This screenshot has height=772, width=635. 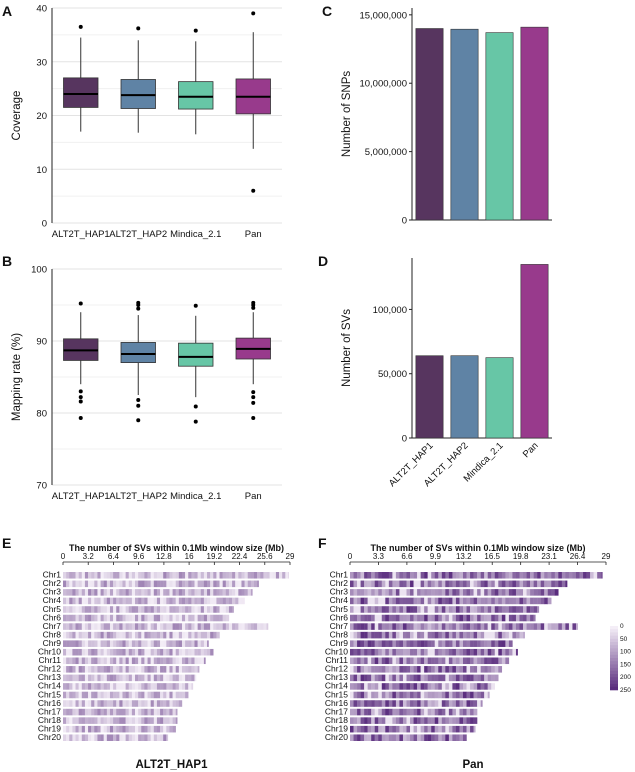 I want to click on chromosome-label: Chr2, so click(x=52, y=583).